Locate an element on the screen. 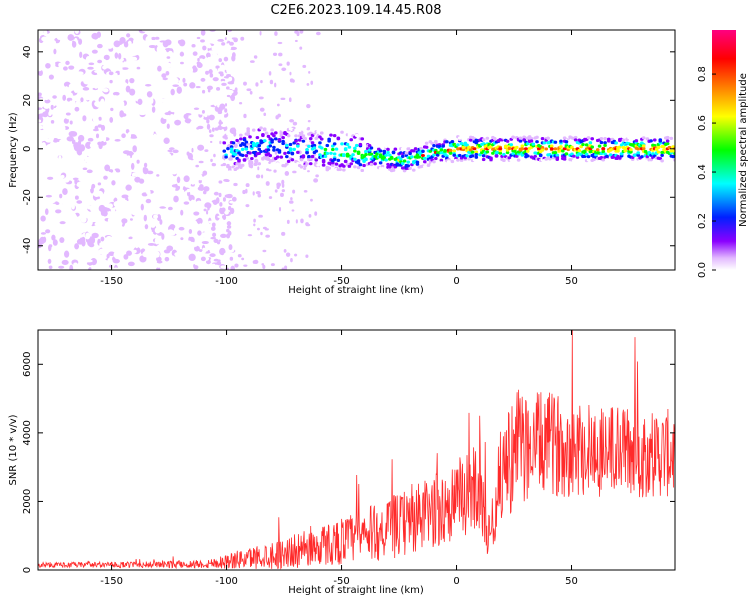 The height and width of the screenshot is (600, 750). x-tick-label: -100 is located at coordinates (226, 281).